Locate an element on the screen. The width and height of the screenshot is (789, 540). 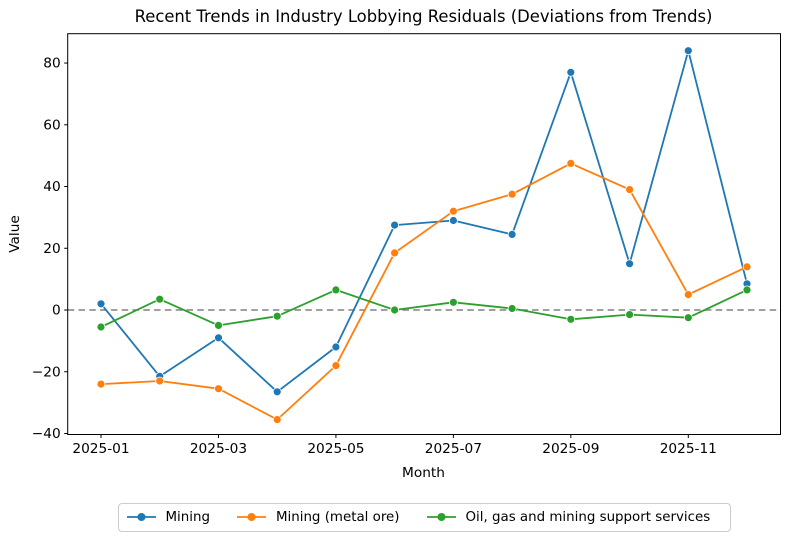
x-tick-label: 2025-09 is located at coordinates (570, 449).